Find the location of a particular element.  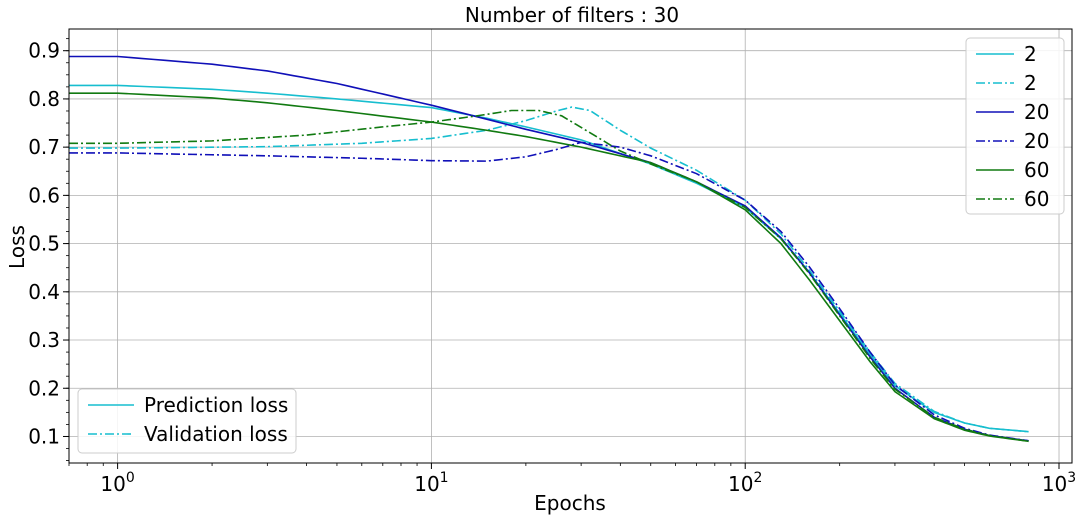

y-tick-label: 0.3 is located at coordinates (44, 340).